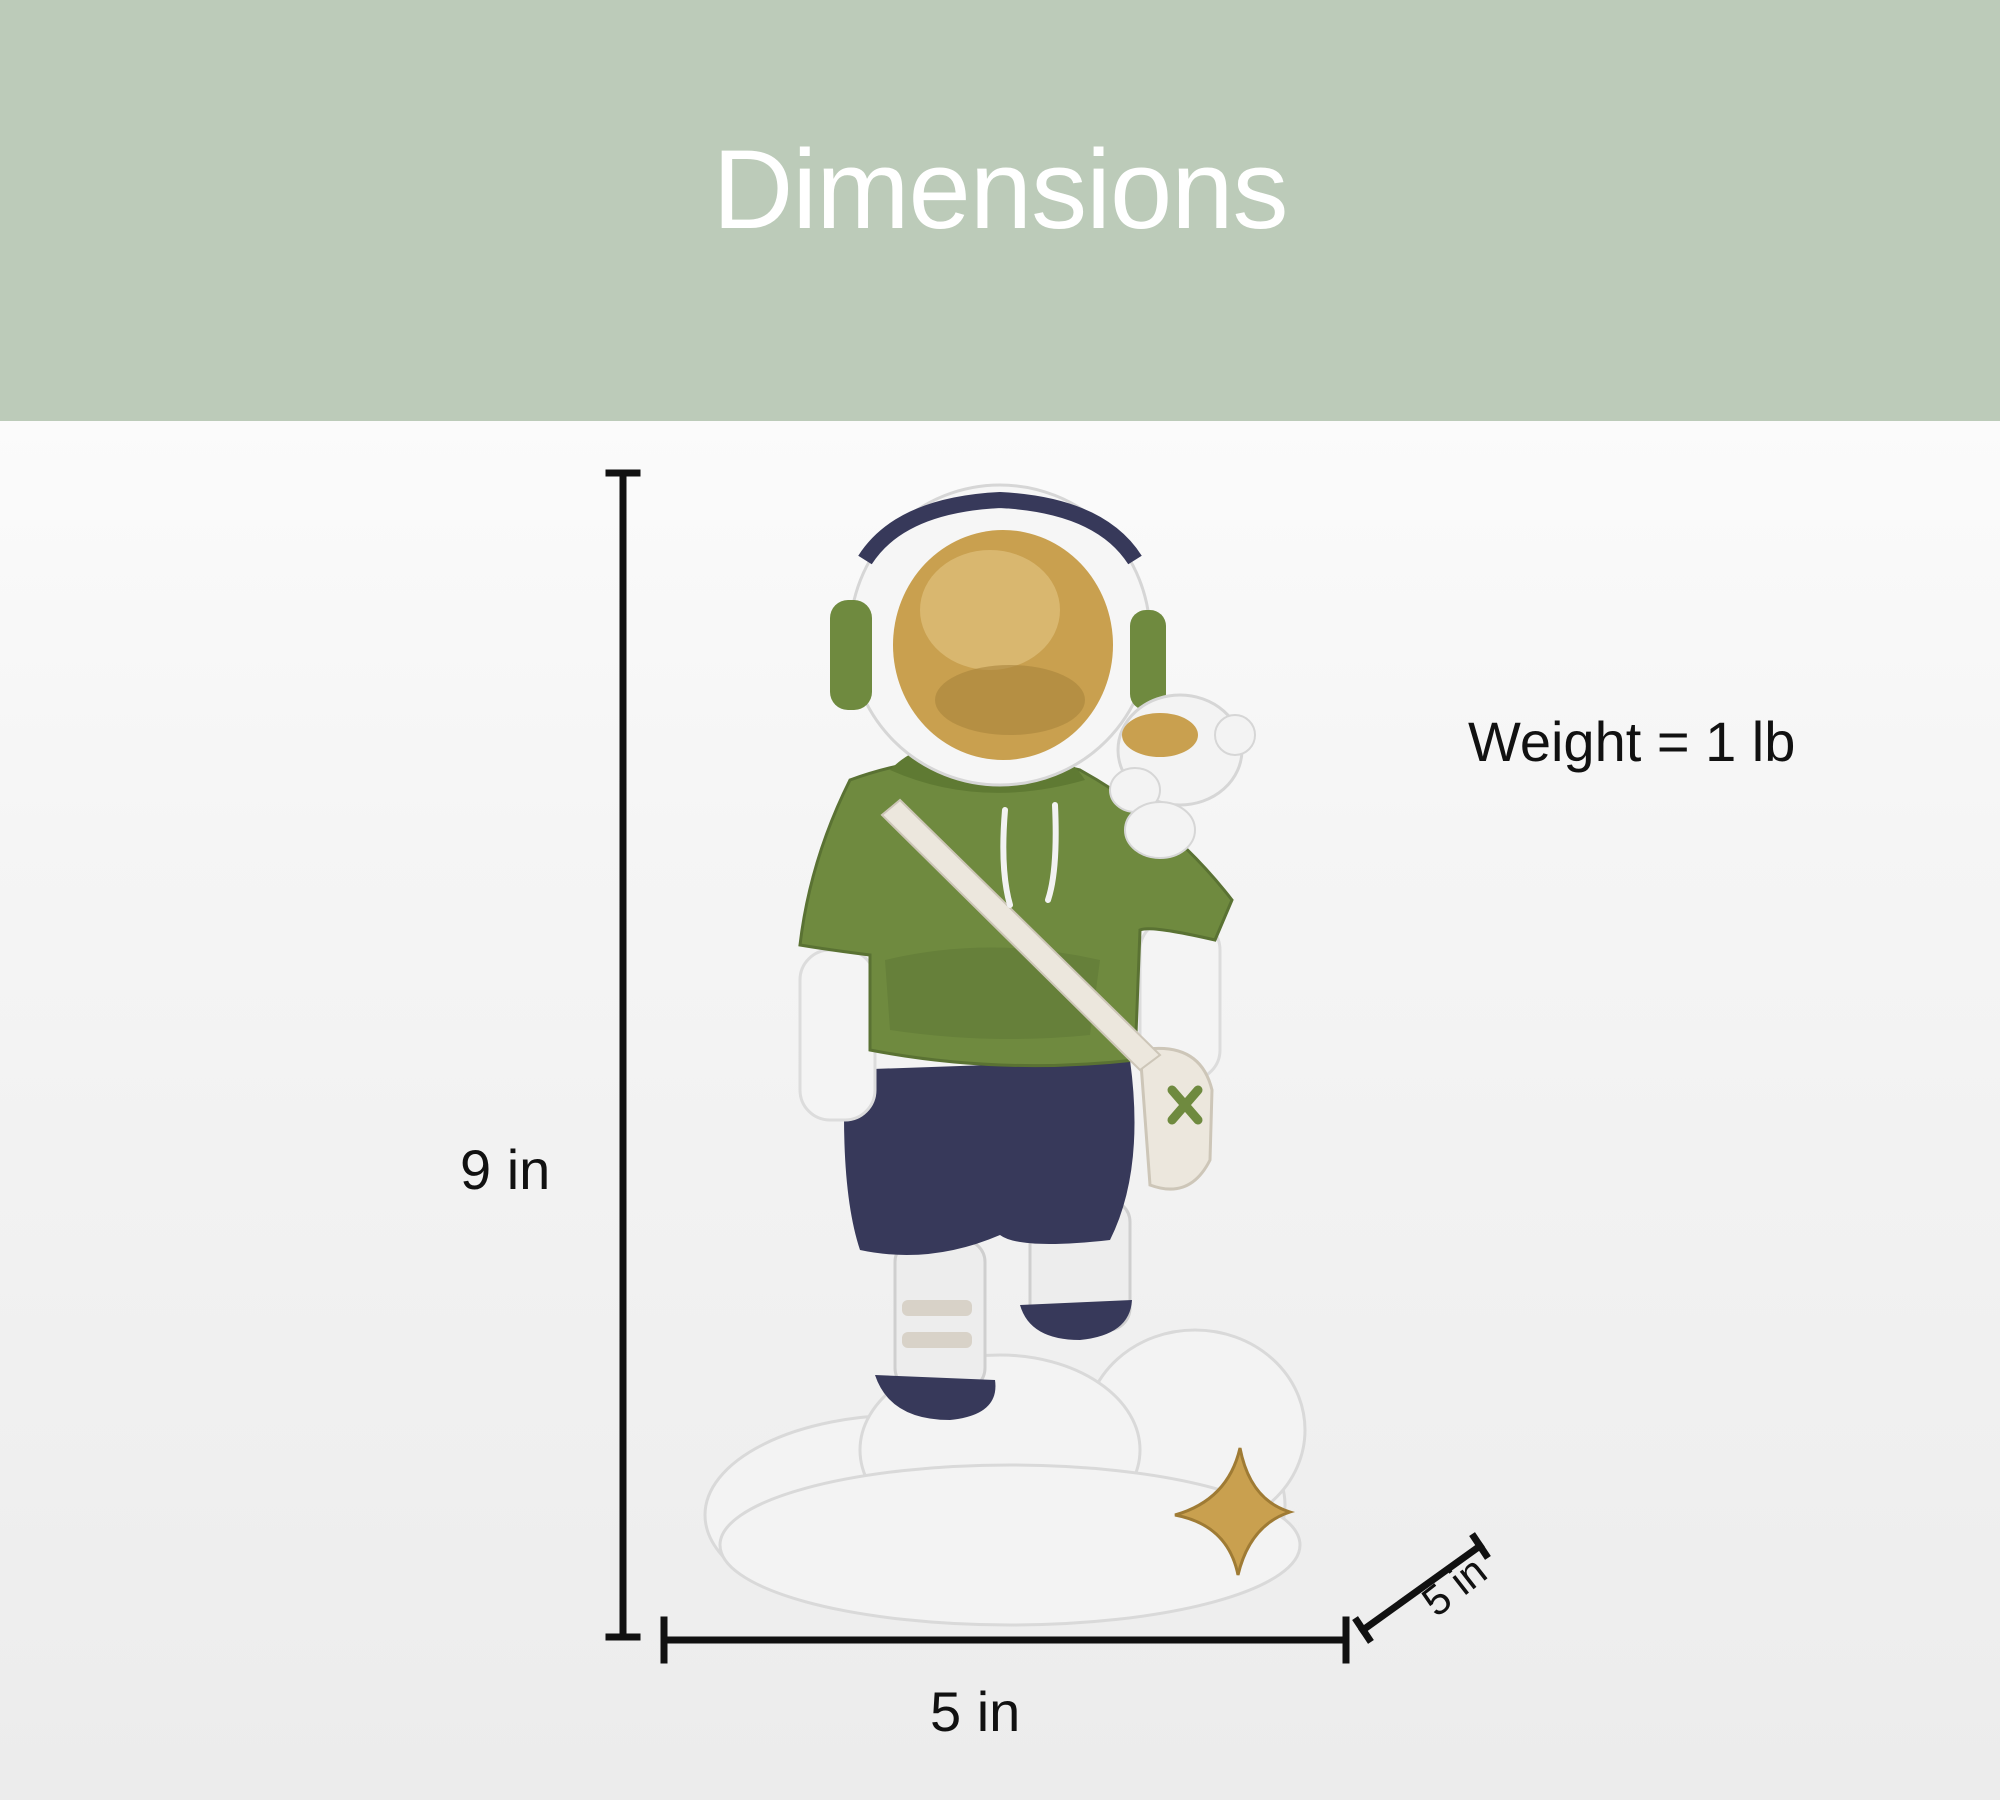 The width and height of the screenshot is (2000, 1800). I want to click on height-dimension-line, so click(623, 1055).